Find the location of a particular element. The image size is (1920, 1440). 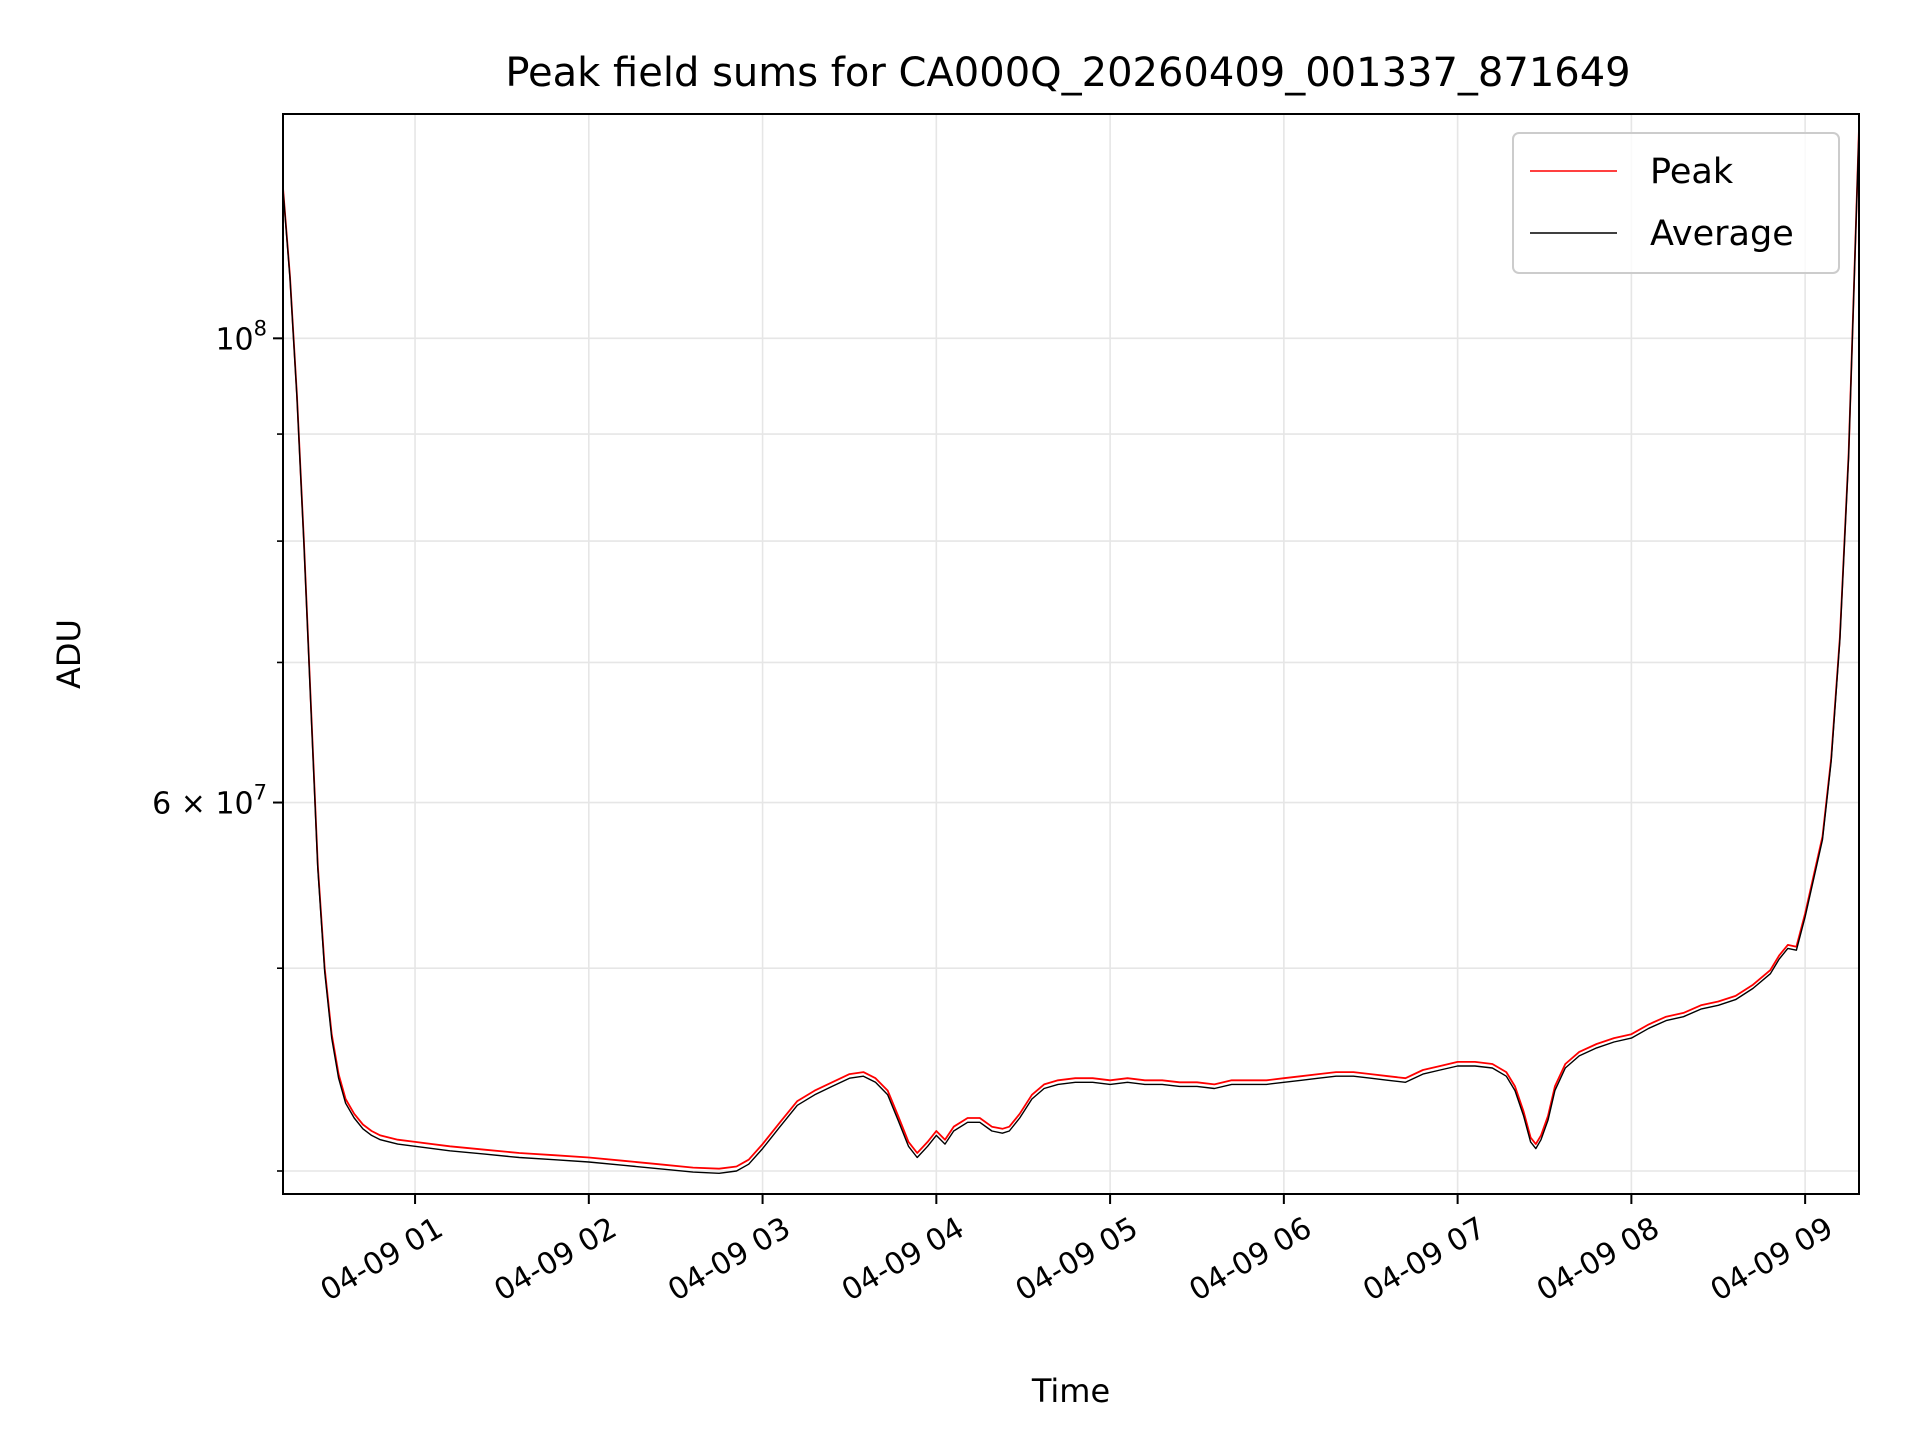

y-axis-title: ADU is located at coordinates (69, 654).